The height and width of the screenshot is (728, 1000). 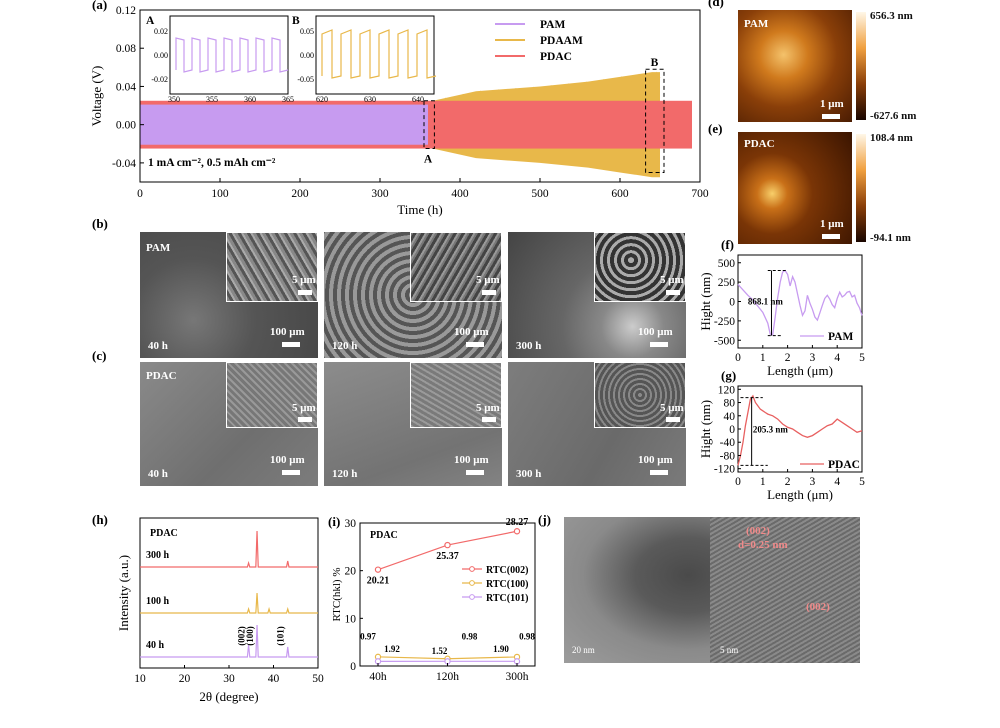 I want to click on inset-a-y-tick: -0.02, so click(x=159, y=79).